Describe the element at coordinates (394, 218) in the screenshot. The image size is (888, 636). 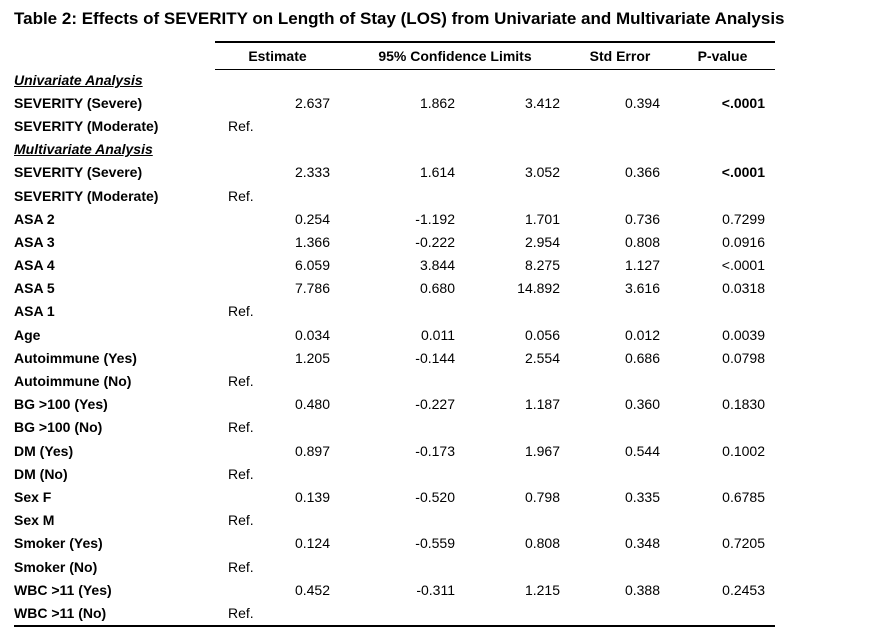
I see `table-row: ASA 2 0.254 -1.192 1.701 0.736 0.7299` at that location.